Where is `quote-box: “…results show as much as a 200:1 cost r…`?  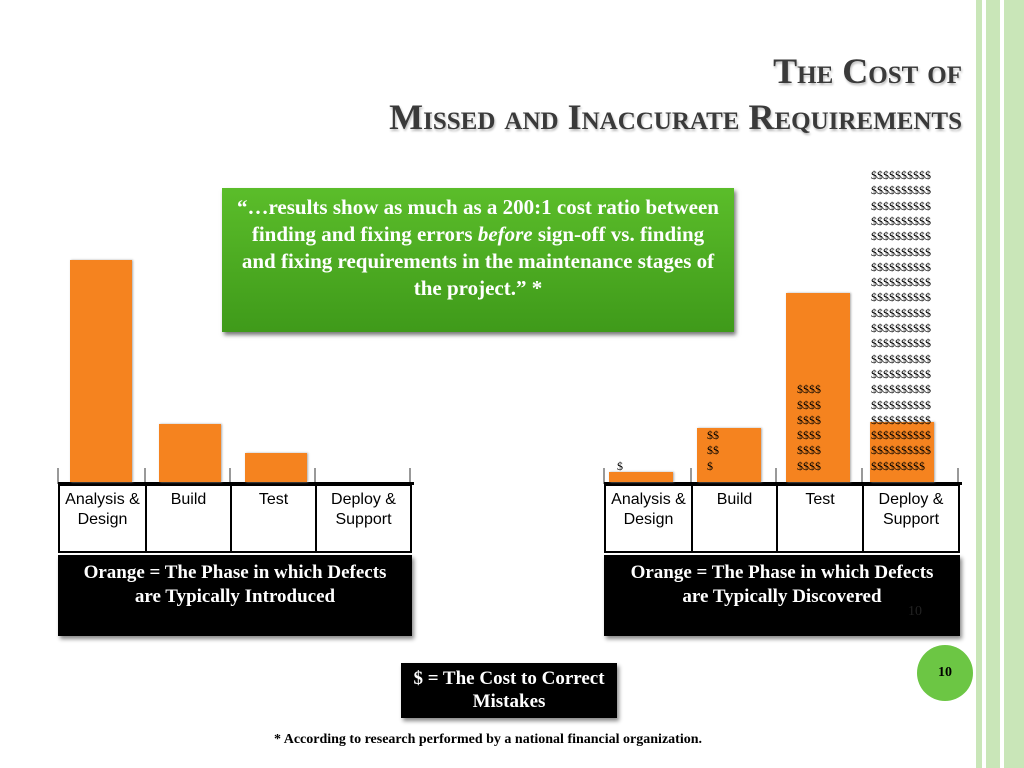 quote-box: “…results show as much as a 200:1 cost r… is located at coordinates (478, 260).